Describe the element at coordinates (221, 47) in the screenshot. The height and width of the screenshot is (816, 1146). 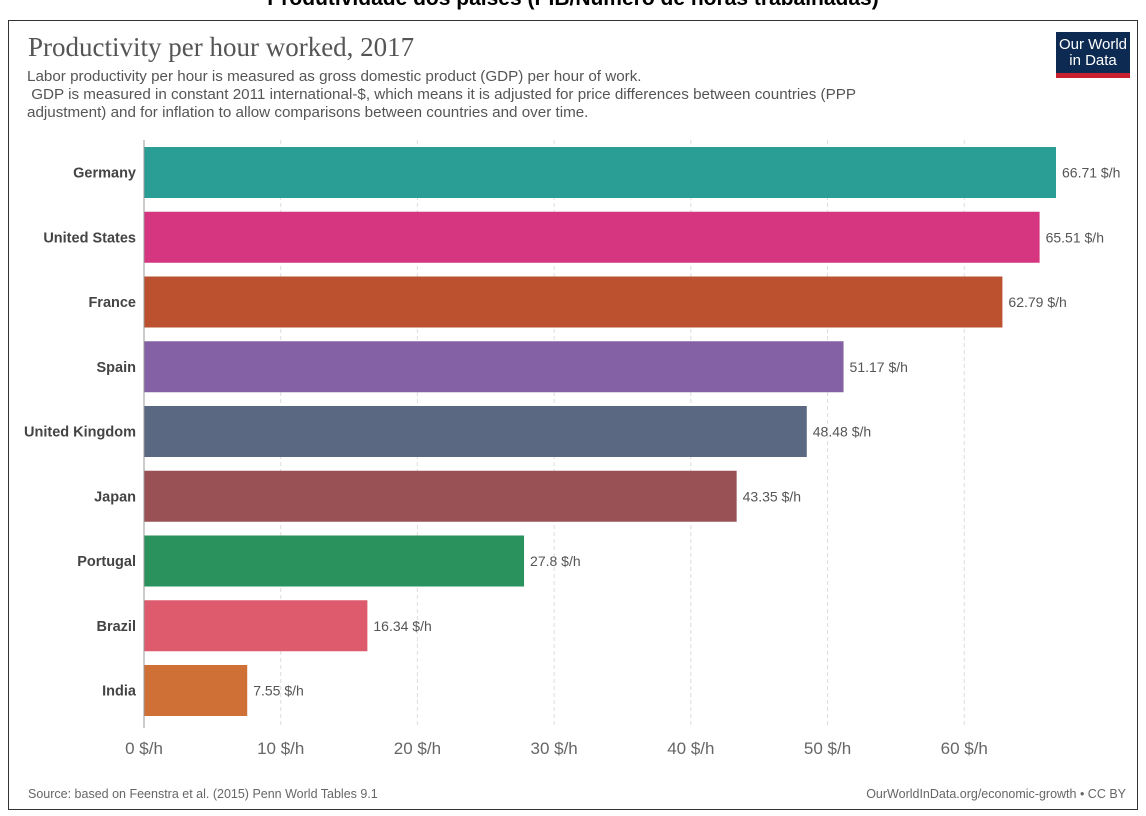
I see `chart-title: Productivity per hour worked, 2017` at that location.